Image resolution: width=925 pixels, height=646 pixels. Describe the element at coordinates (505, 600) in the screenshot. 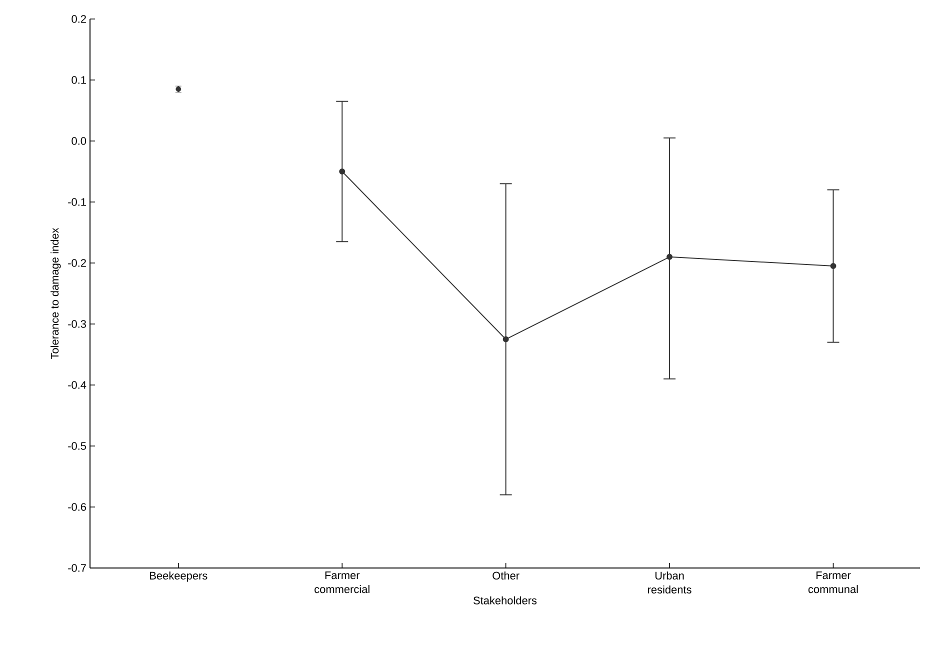

I see `x-axis-title: Stakeholders` at that location.